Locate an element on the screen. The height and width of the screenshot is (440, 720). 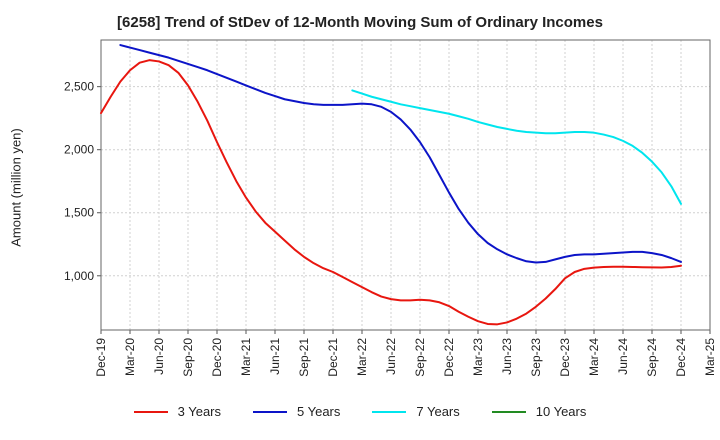
x-tick-label: Sep-24 is located at coordinates (652, 357).